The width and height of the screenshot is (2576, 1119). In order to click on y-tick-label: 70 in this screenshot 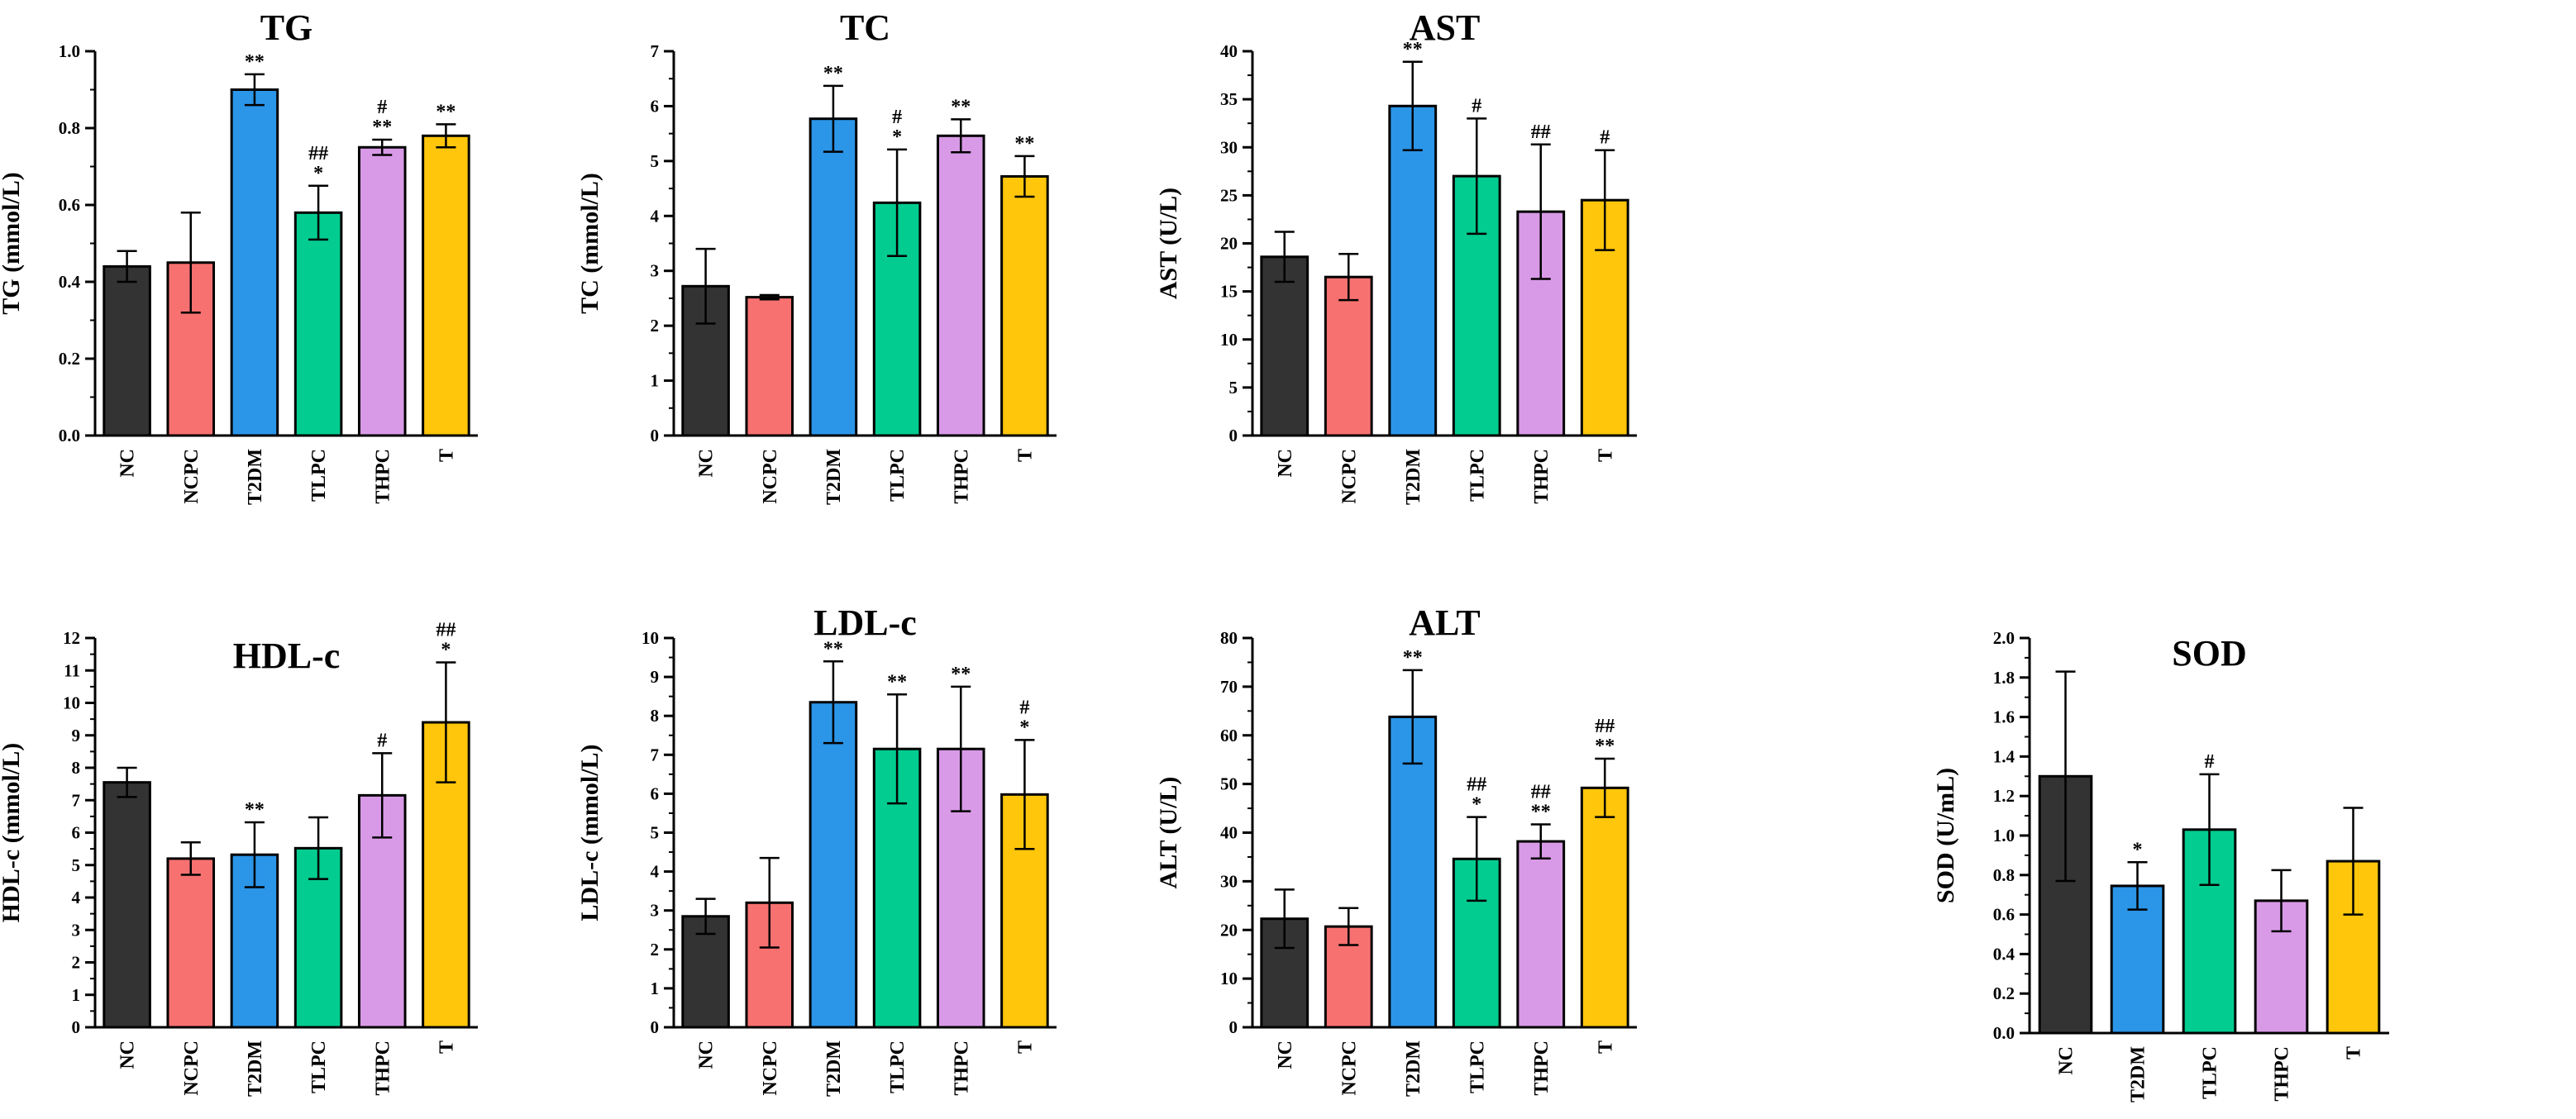, I will do `click(1229, 687)`.